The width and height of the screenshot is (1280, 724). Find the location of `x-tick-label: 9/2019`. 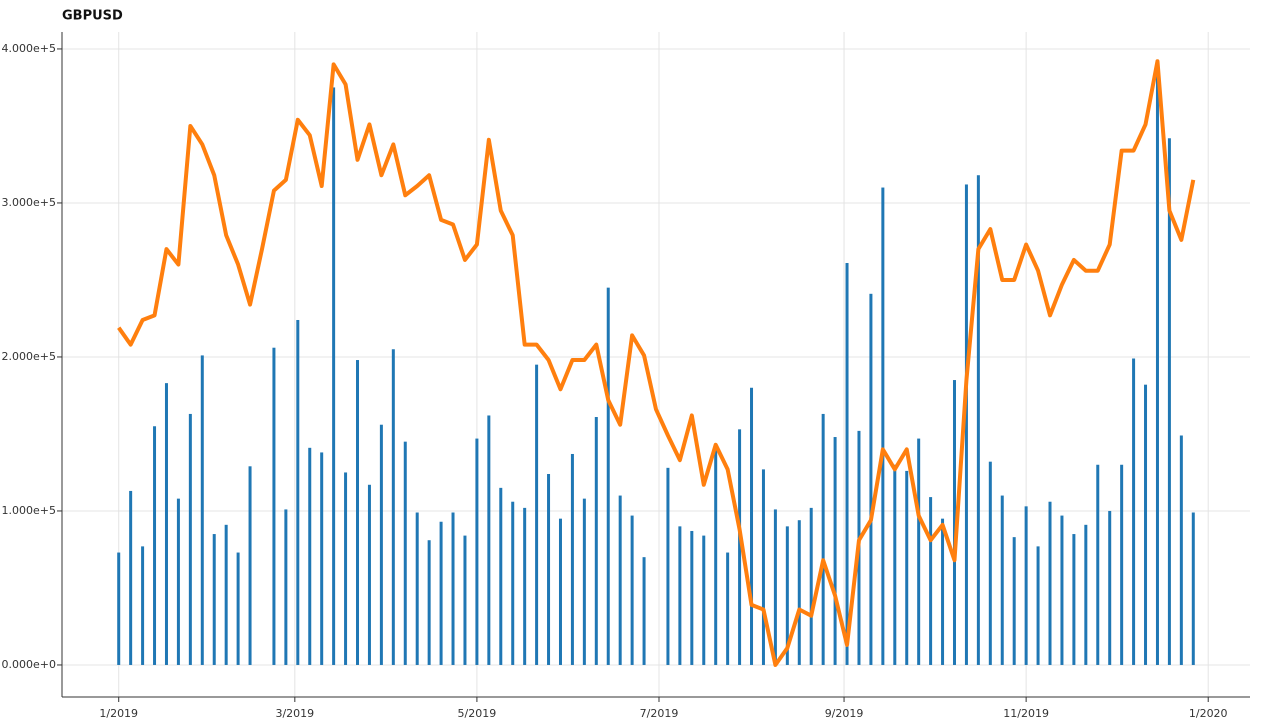

x-tick-label: 9/2019 is located at coordinates (844, 713).